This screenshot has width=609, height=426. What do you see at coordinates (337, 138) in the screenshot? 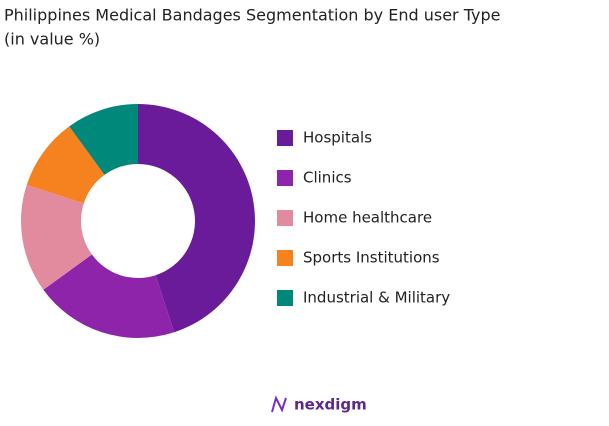
I see `legend-label: Hospitals` at bounding box center [337, 138].